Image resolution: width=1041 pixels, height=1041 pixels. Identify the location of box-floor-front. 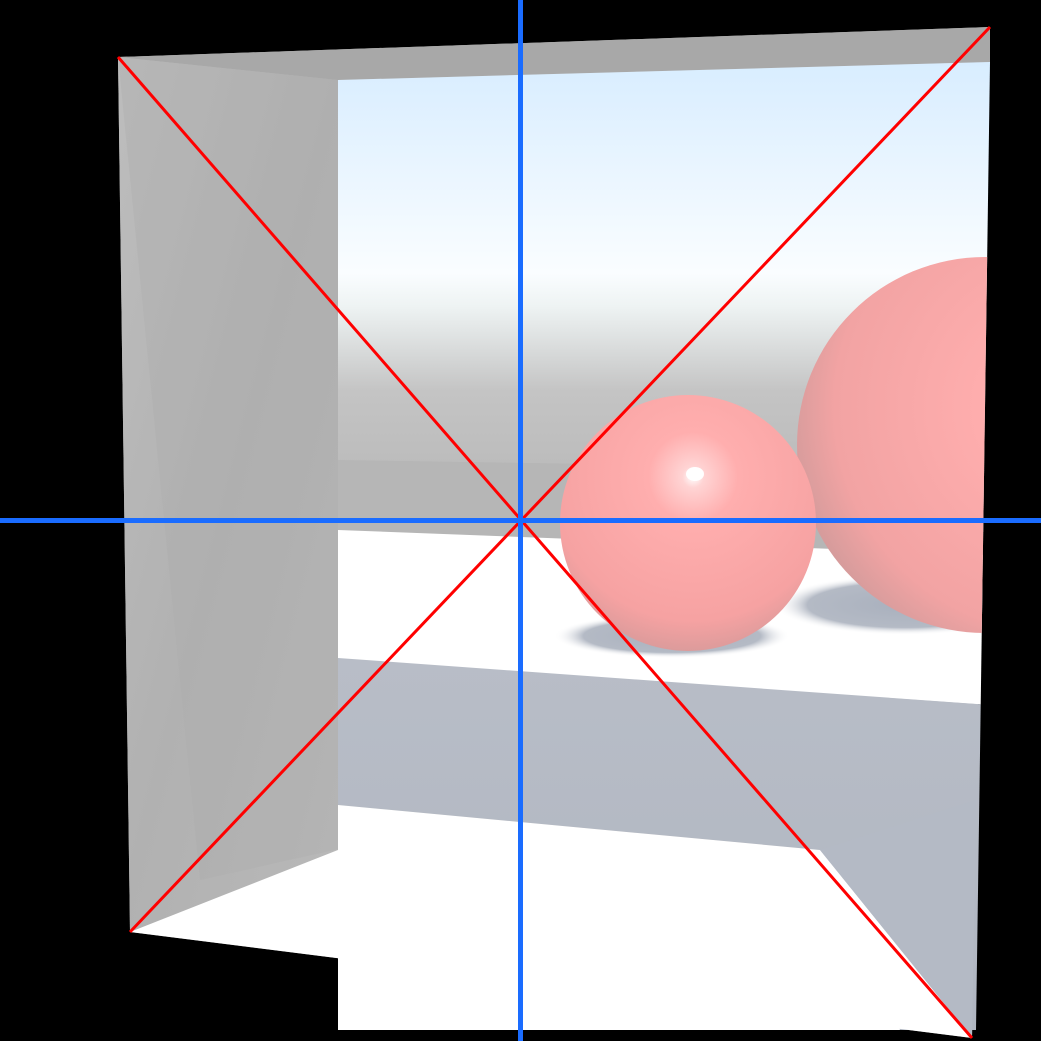
(551, 943).